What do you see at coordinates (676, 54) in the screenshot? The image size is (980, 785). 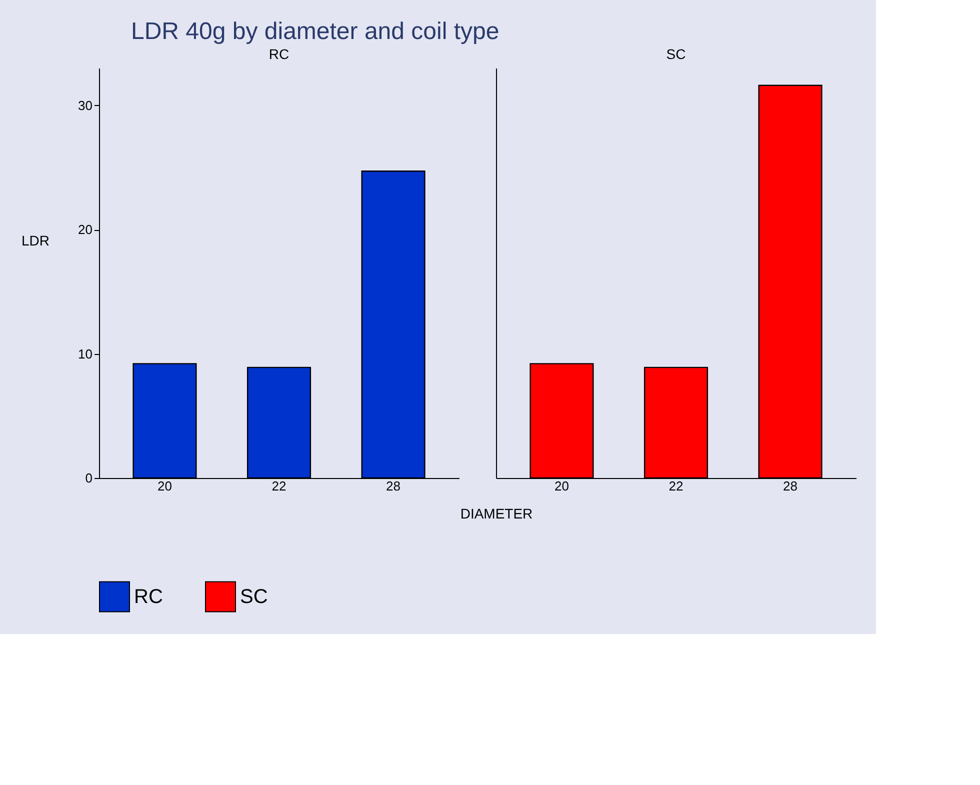 I see `chart-subtitle: SC` at bounding box center [676, 54].